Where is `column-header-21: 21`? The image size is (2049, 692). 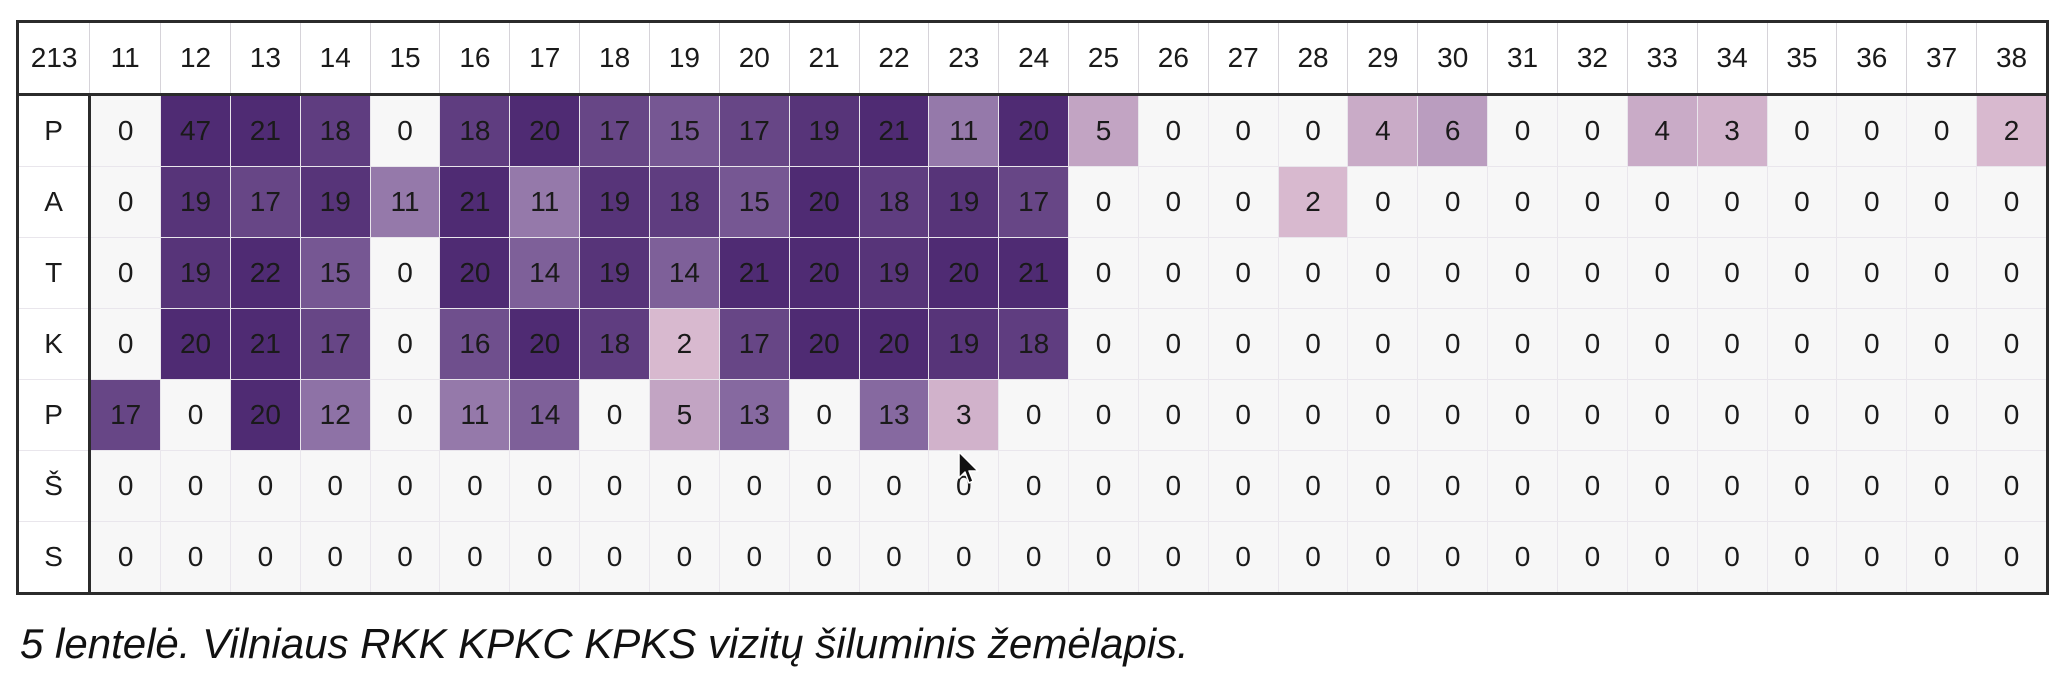
column-header-21: 21 is located at coordinates (824, 58).